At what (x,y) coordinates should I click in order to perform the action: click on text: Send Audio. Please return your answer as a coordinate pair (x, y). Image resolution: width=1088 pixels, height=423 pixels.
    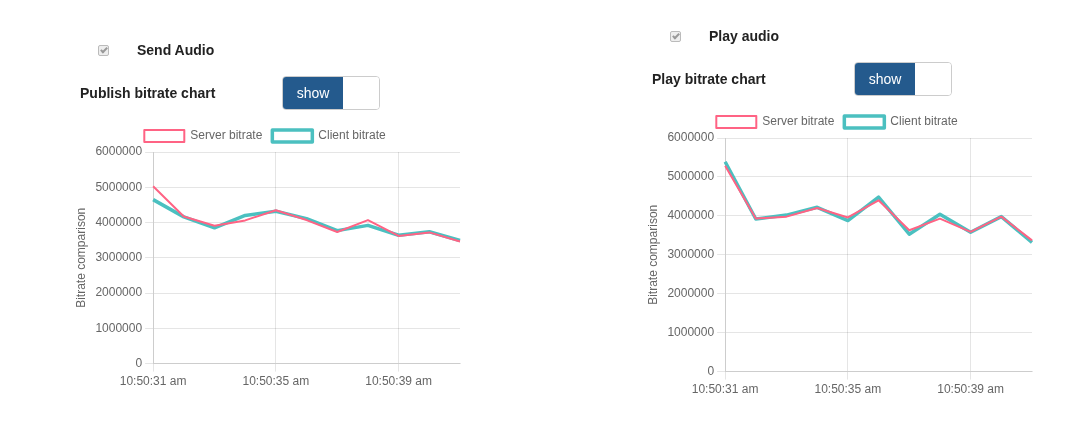
    Looking at the image, I should click on (176, 50).